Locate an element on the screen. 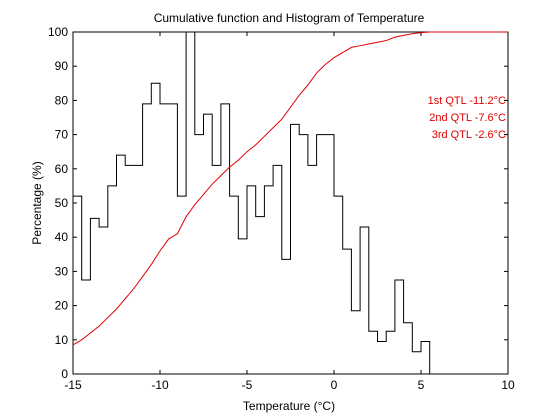 This screenshot has width=560, height=420. x-tick-label-2: -5 is located at coordinates (247, 385).